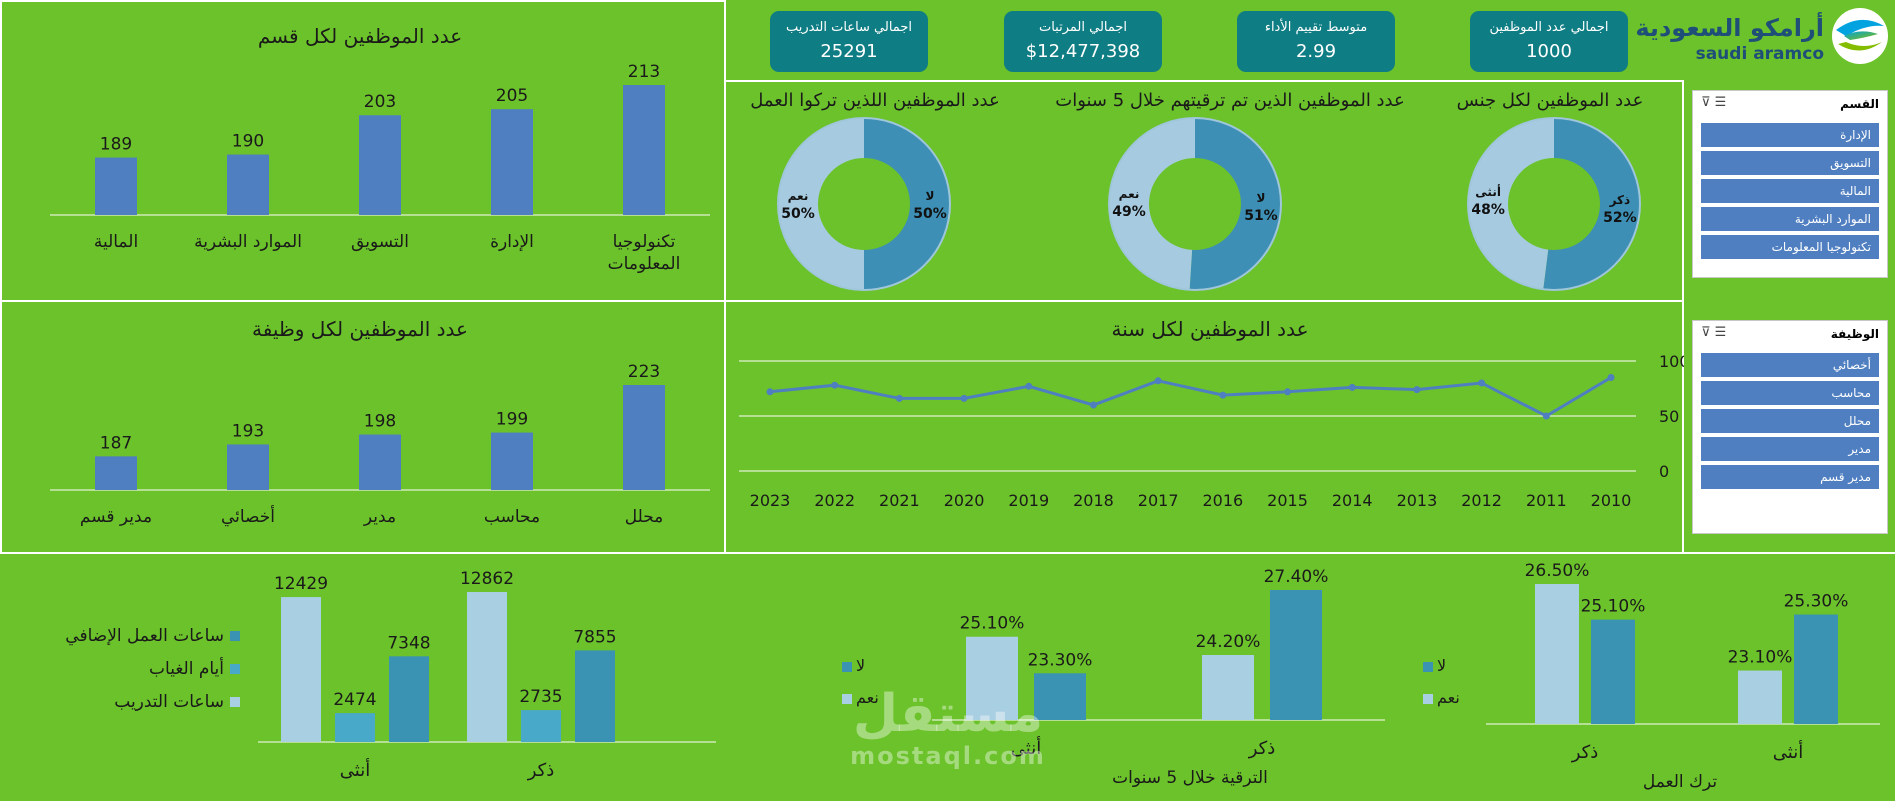 This screenshot has width=1895, height=801. What do you see at coordinates (899, 500) in the screenshot?
I see `x-tick-label: 2021` at bounding box center [899, 500].